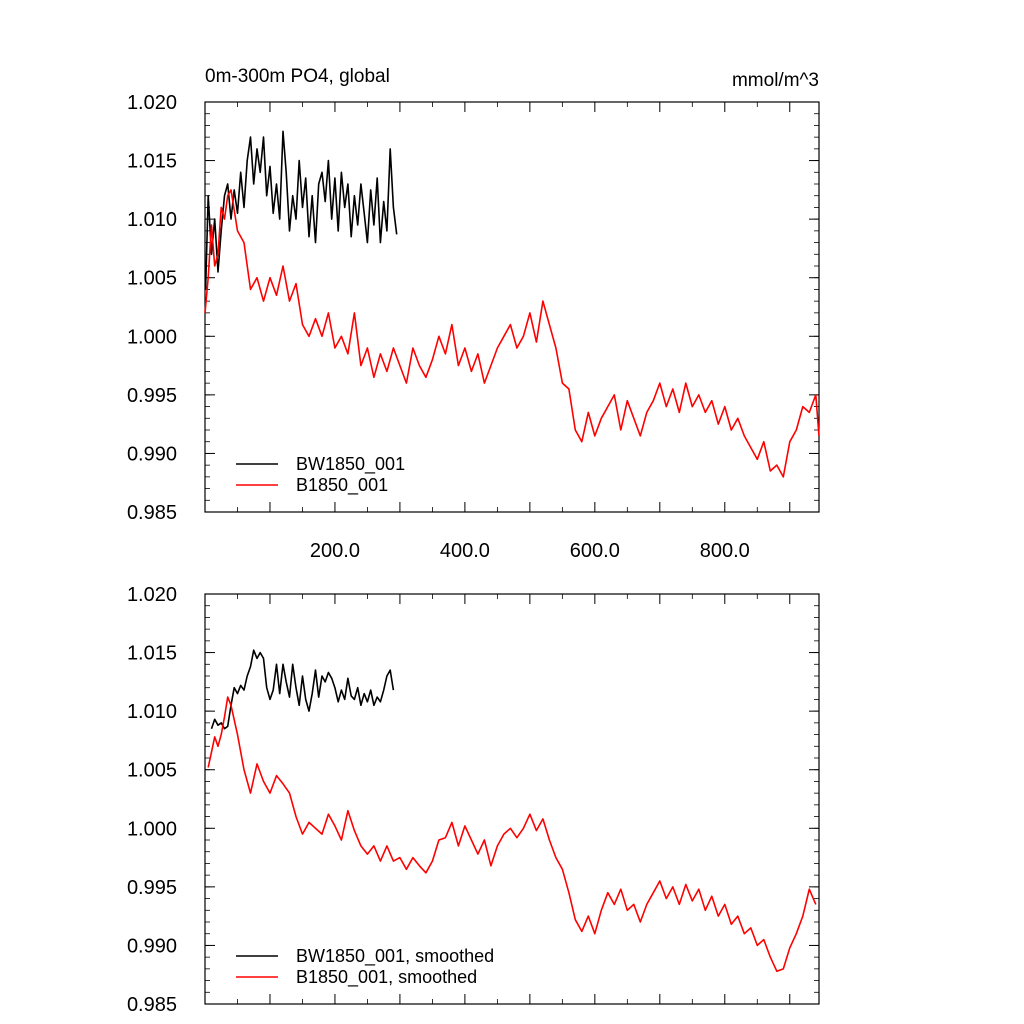 This screenshot has height=1024, width=1024. What do you see at coordinates (725, 551) in the screenshot?
I see `x-tick-label: 800.0` at bounding box center [725, 551].